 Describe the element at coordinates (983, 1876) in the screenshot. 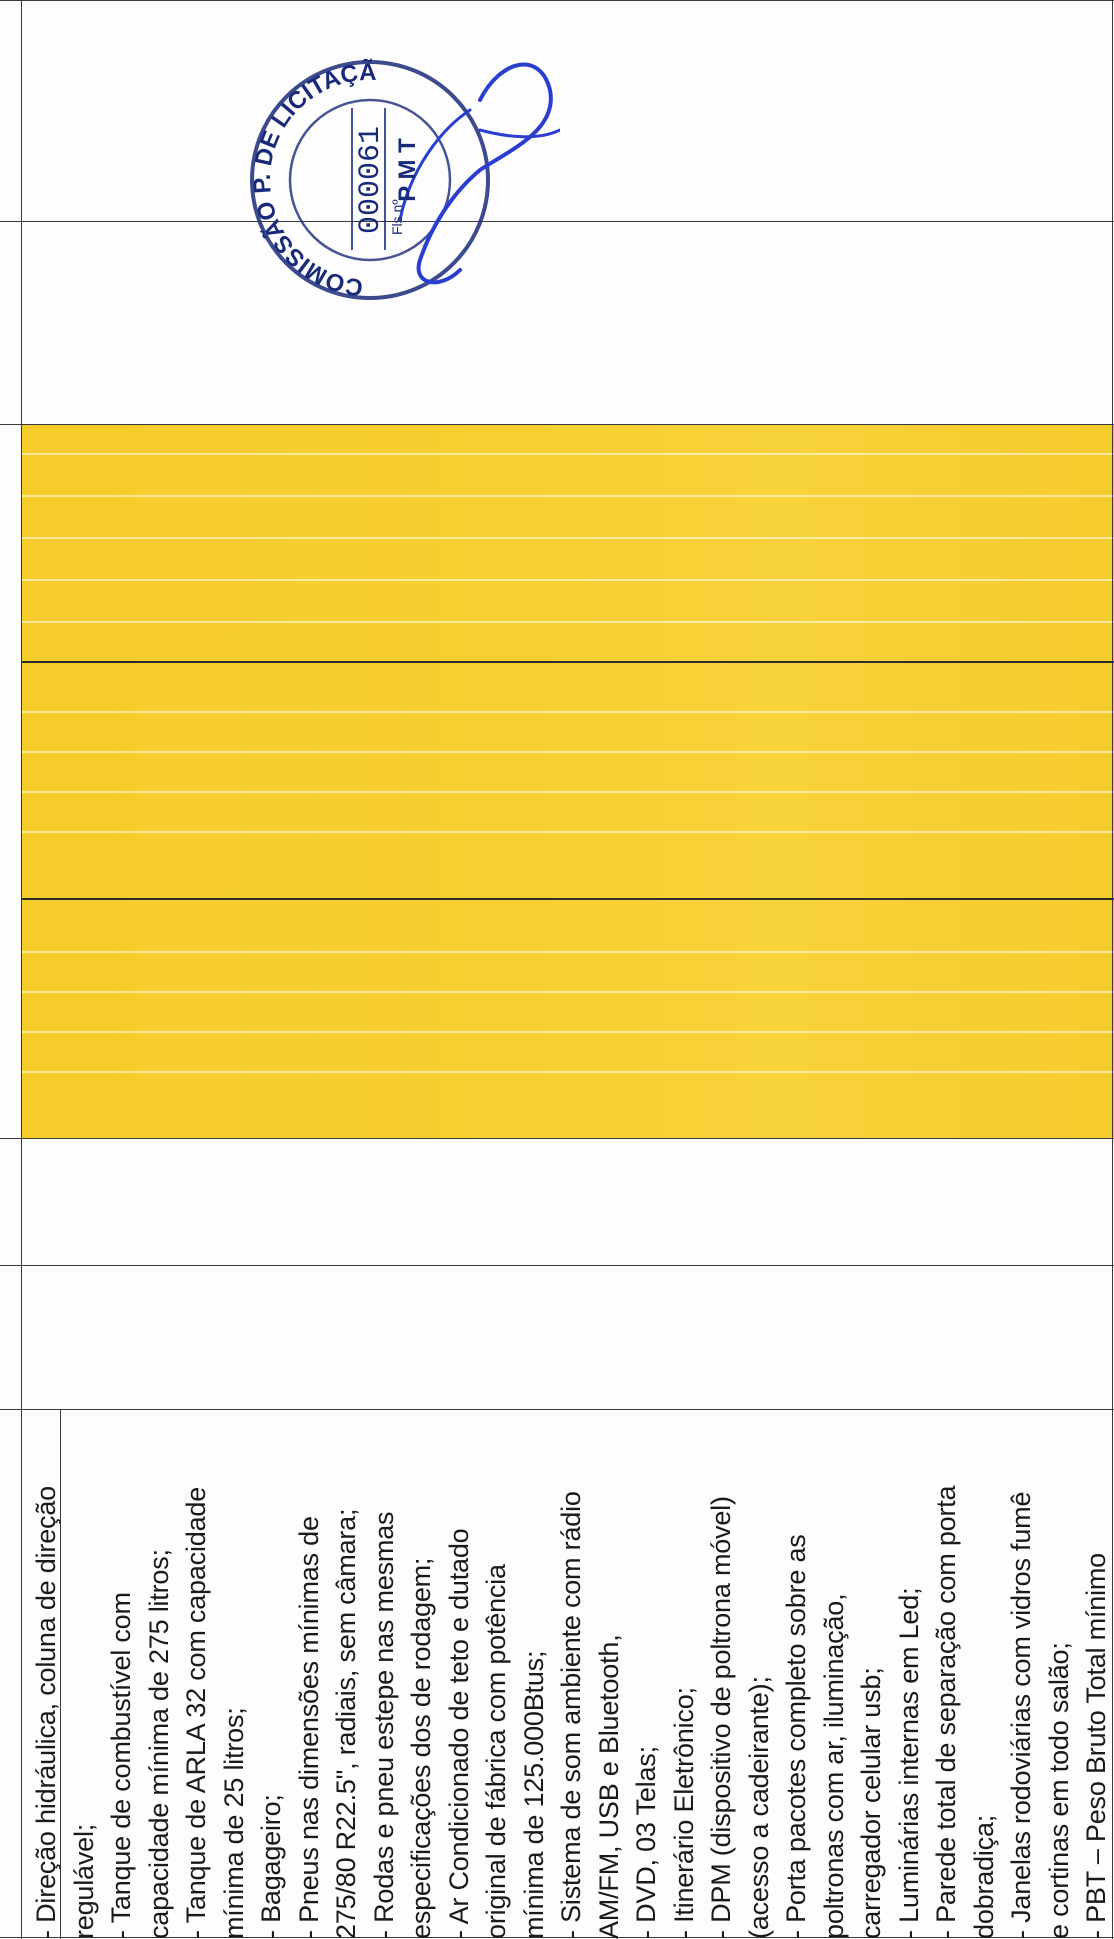

I see `description-line: dobradiça;` at that location.